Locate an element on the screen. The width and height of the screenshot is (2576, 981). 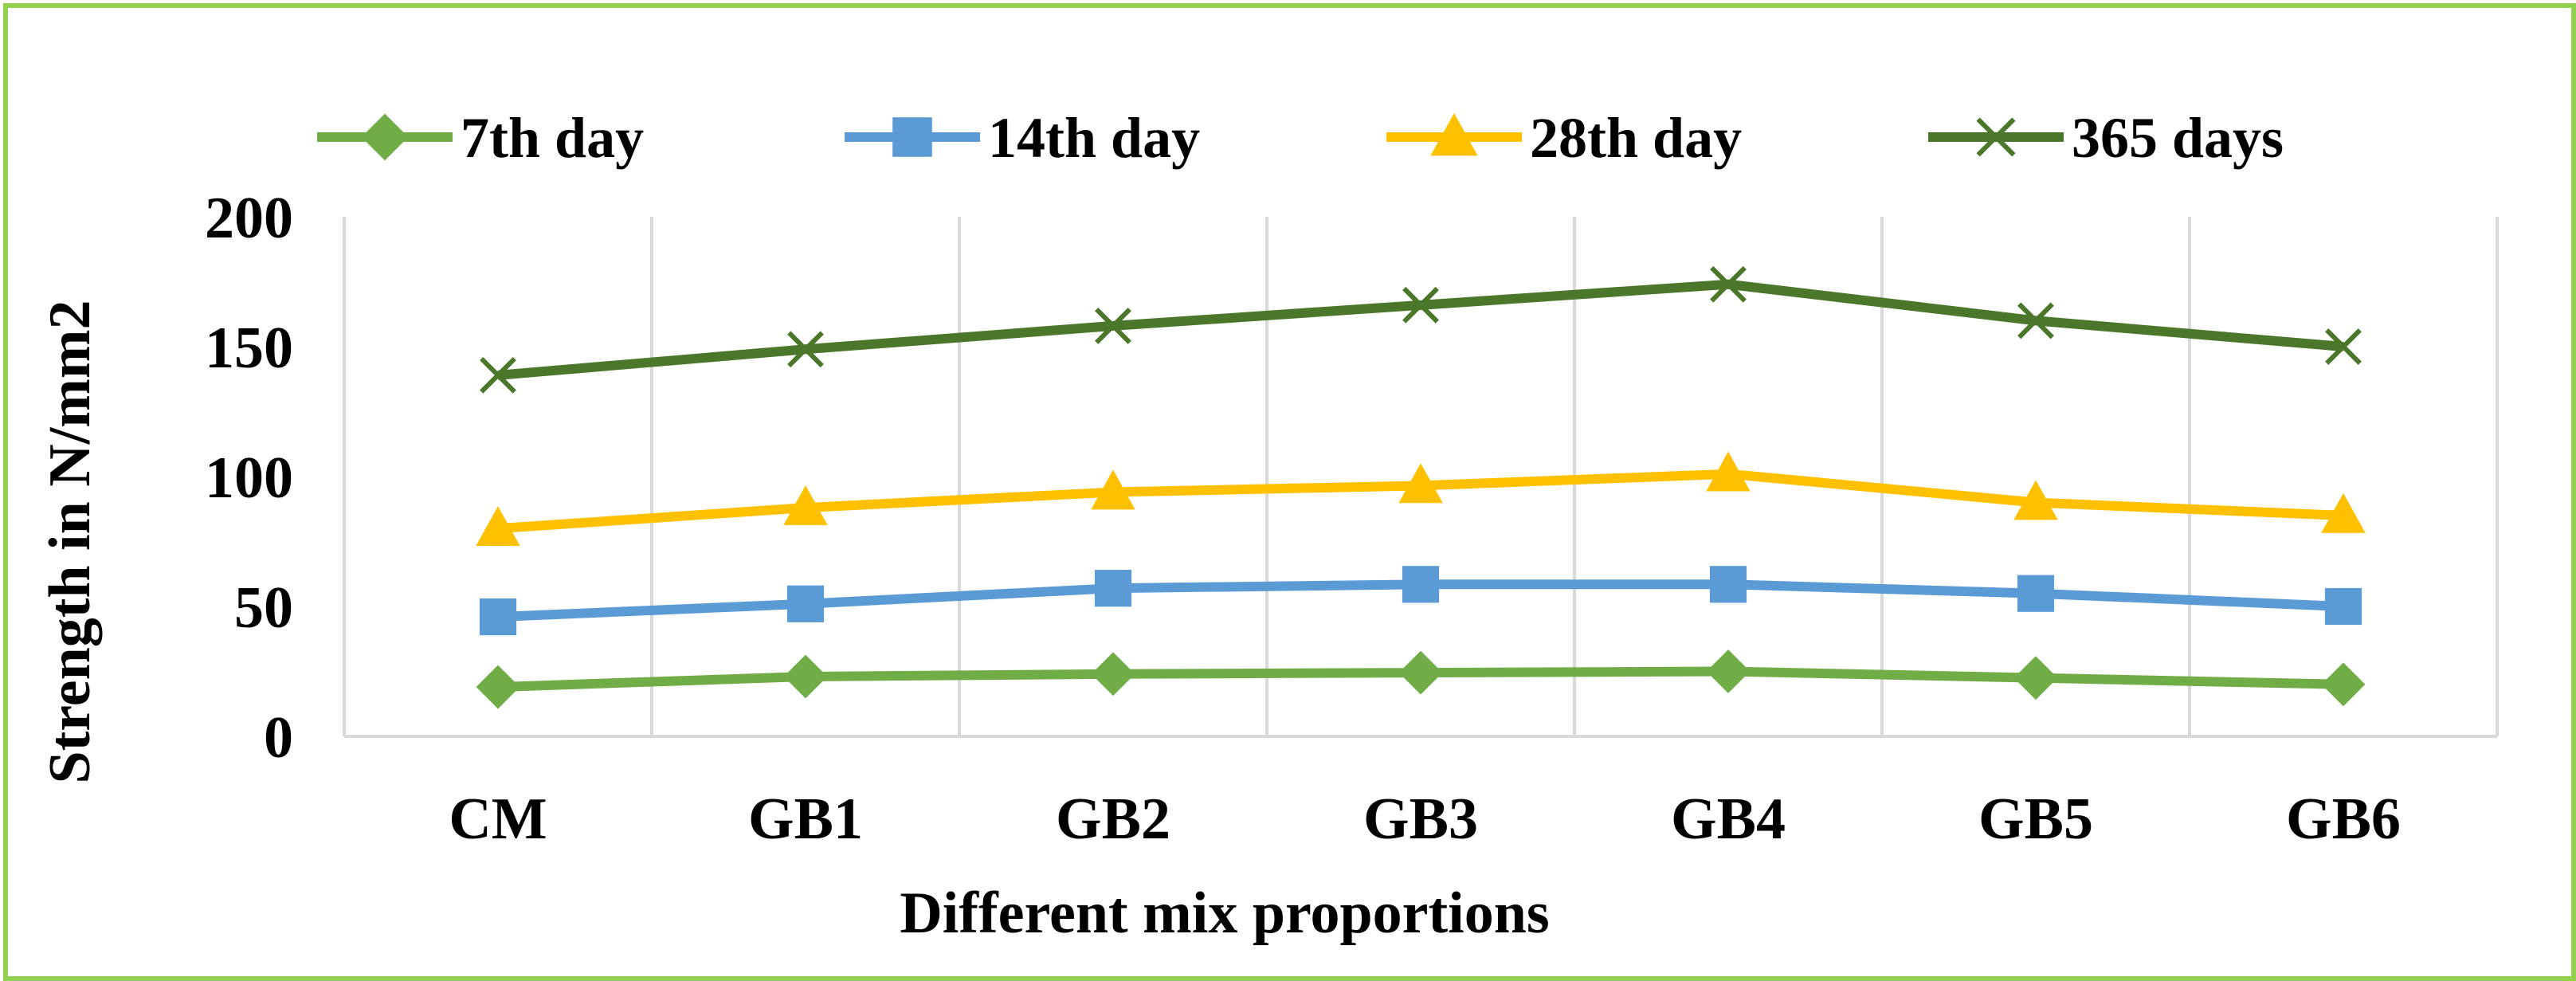
legend-label: 7th day is located at coordinates (552, 138).